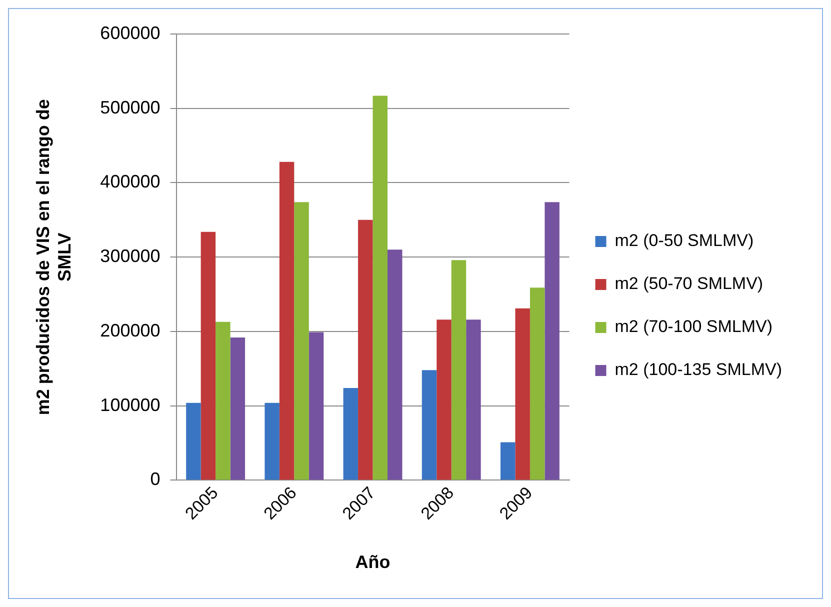 The width and height of the screenshot is (831, 607). What do you see at coordinates (155, 479) in the screenshot?
I see `y-tick-label: 0` at bounding box center [155, 479].